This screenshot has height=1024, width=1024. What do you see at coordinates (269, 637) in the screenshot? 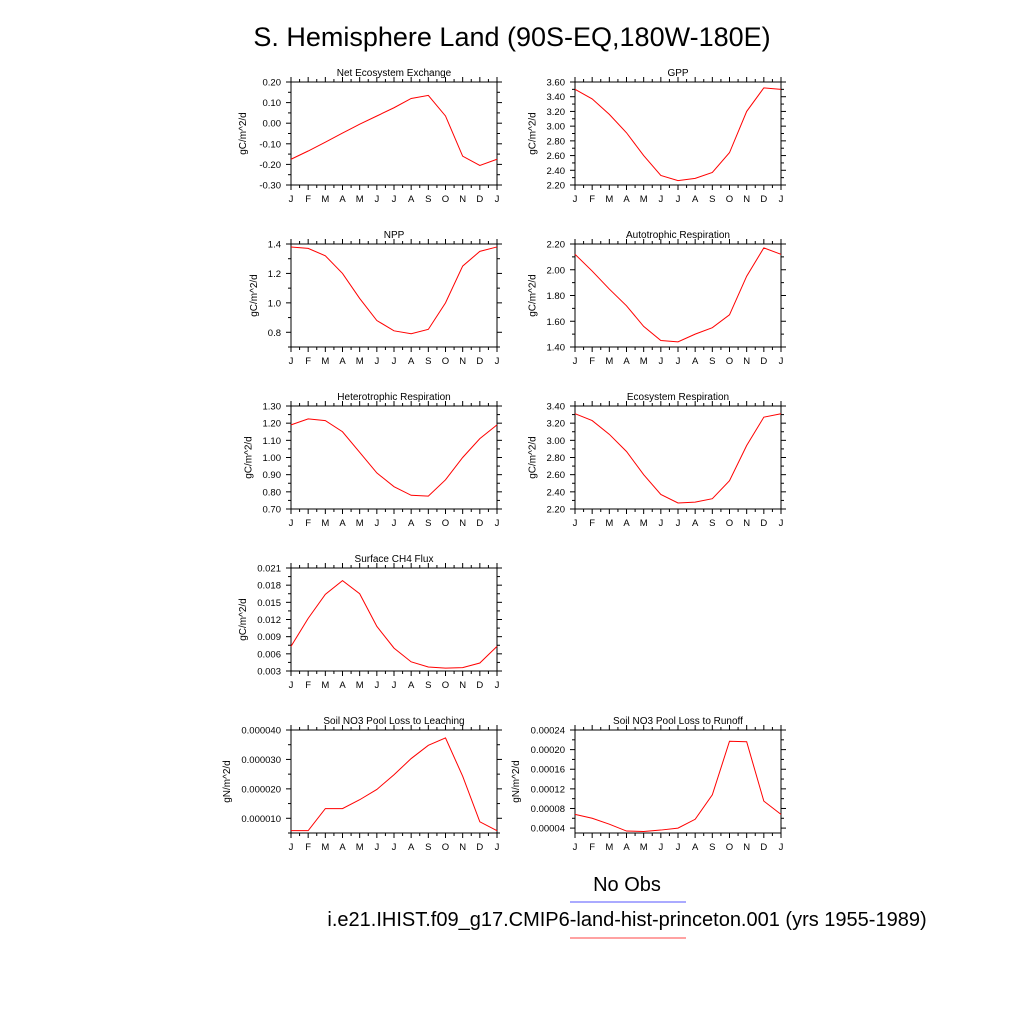
I see `y-tick-label: 0.009` at bounding box center [269, 637].